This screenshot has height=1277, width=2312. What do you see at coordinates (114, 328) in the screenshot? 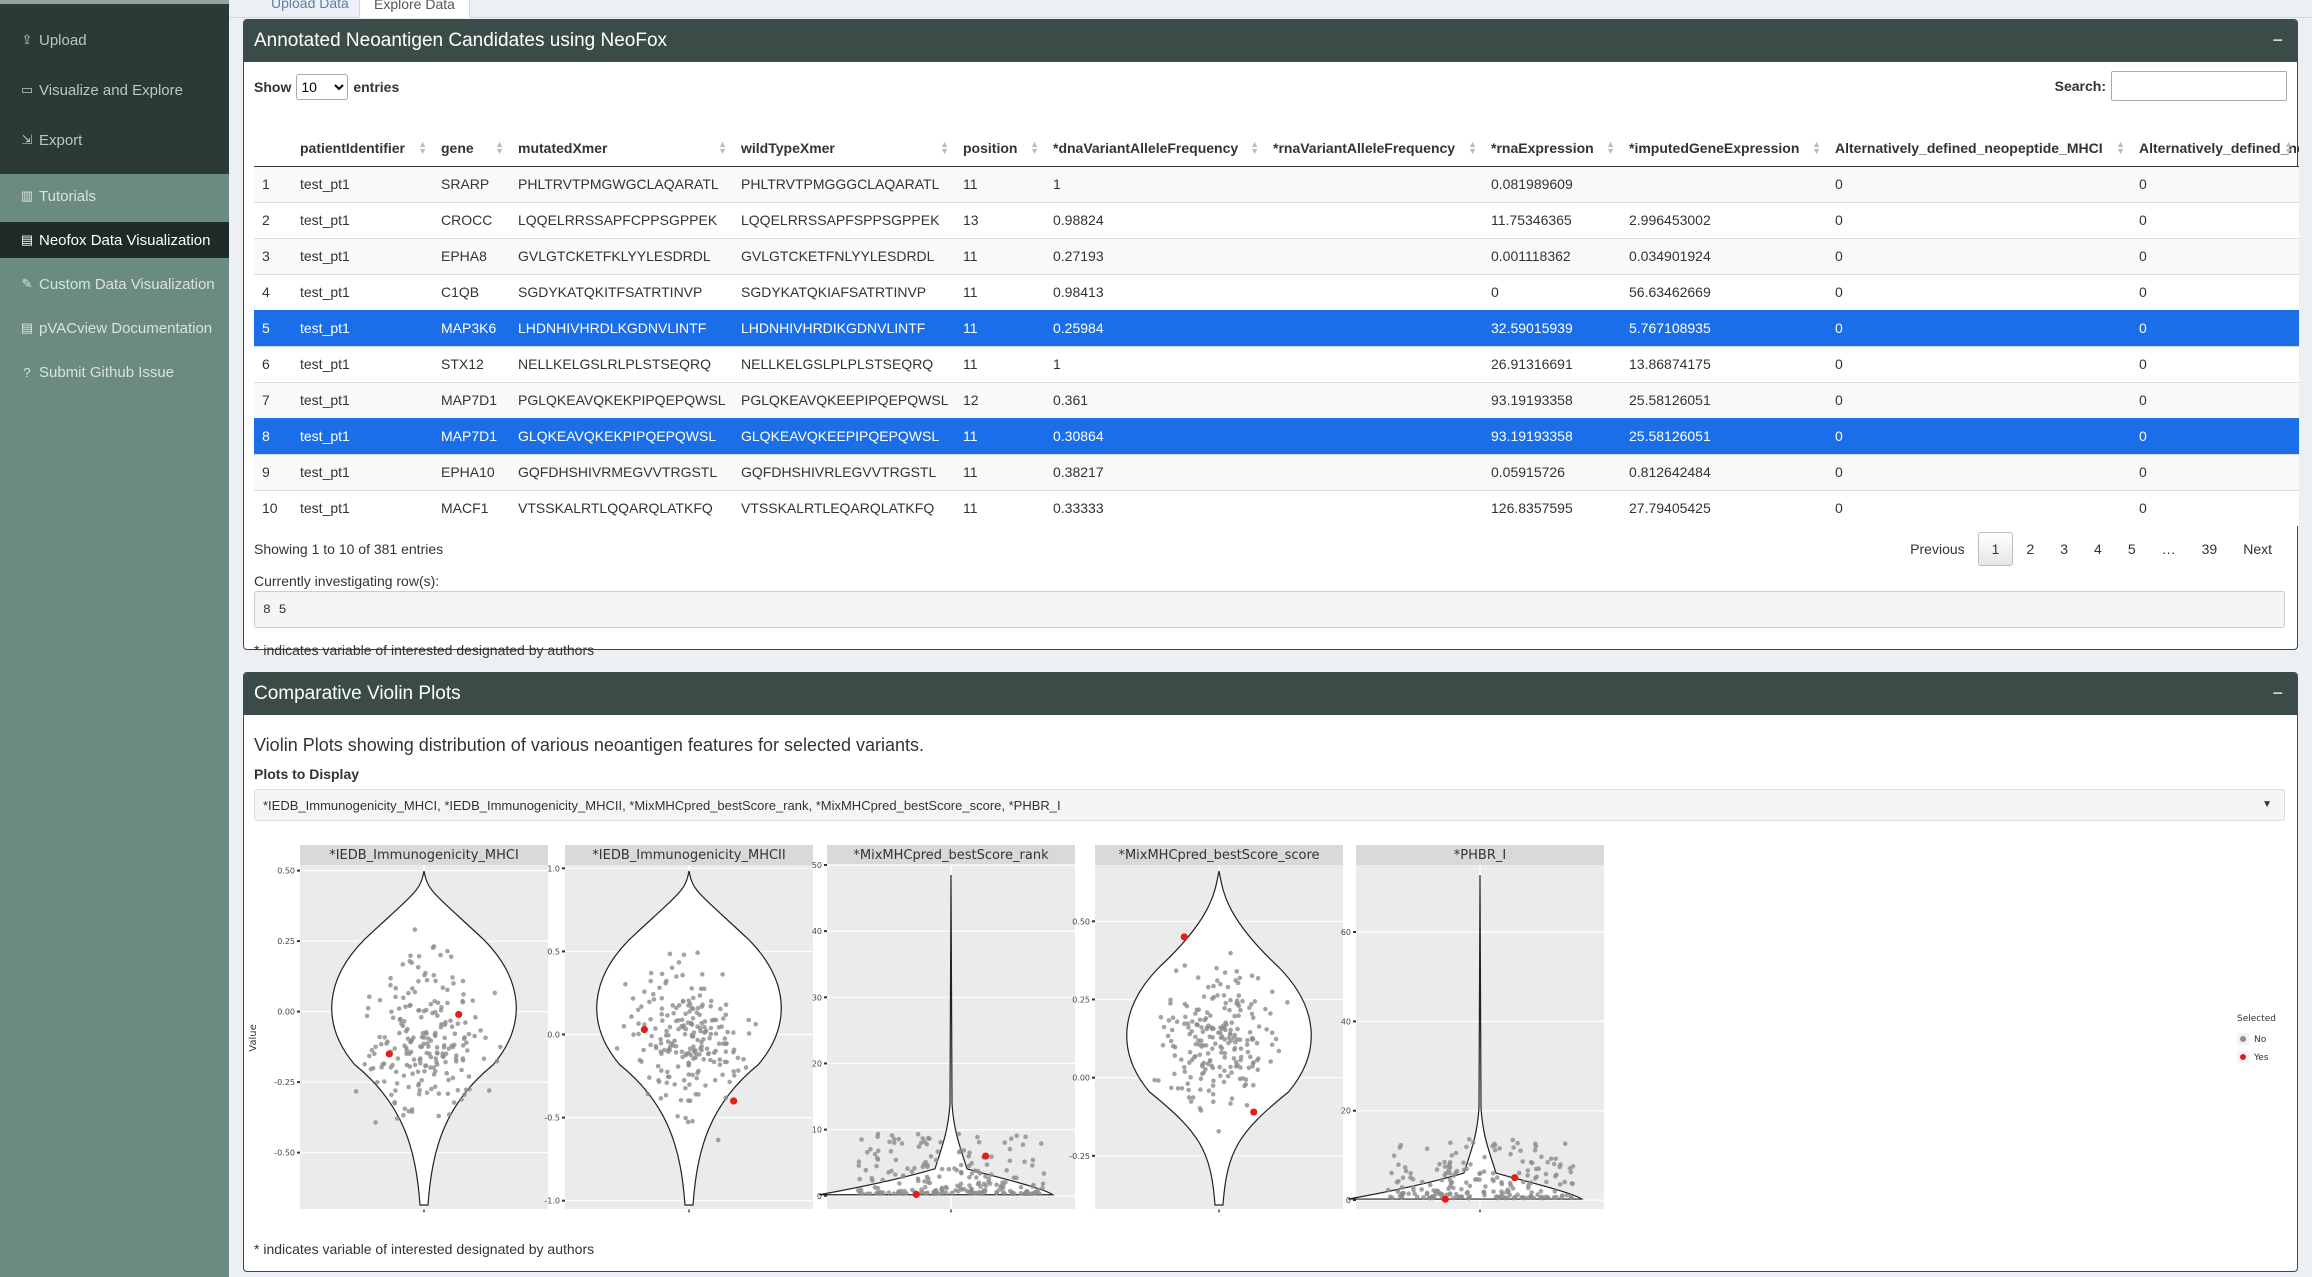
I see `sidebar-item-pvacview-documentation: ▤ pVACview Documentation` at bounding box center [114, 328].